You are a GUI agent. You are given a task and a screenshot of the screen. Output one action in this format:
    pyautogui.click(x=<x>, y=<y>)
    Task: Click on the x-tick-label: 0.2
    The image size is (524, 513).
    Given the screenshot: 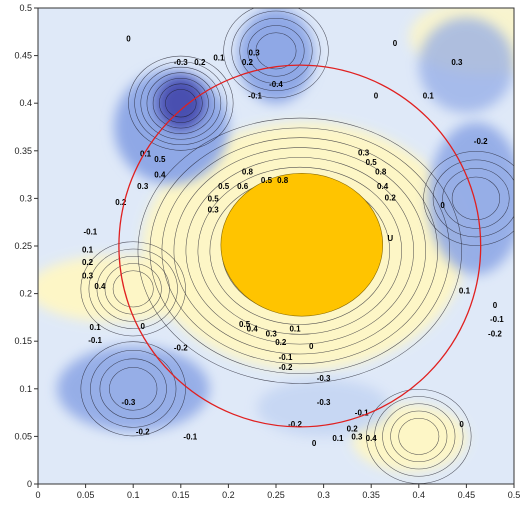 What is the action you would take?
    pyautogui.click(x=228, y=495)
    